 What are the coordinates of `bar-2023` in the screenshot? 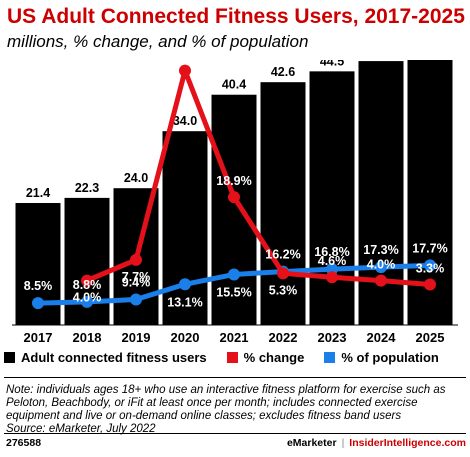 It's located at (332, 198).